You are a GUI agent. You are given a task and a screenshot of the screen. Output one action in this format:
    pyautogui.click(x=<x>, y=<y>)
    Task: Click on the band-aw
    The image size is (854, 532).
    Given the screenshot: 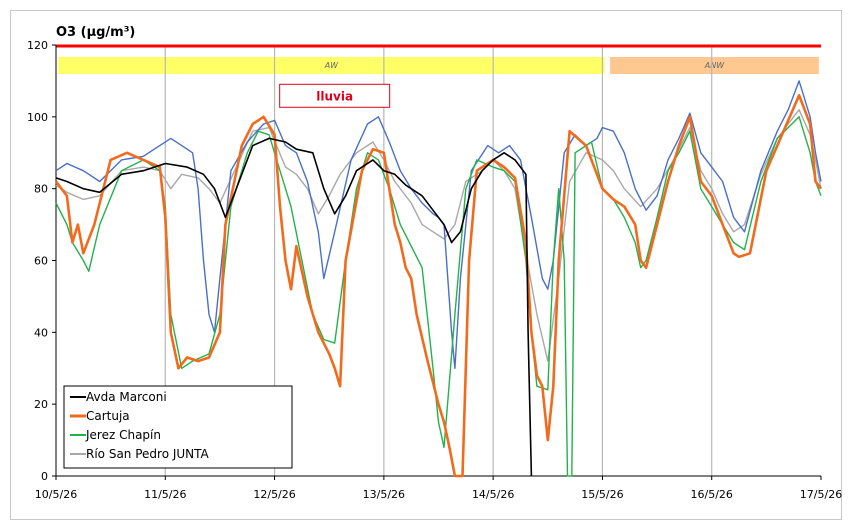 What is the action you would take?
    pyautogui.click(x=331, y=65)
    